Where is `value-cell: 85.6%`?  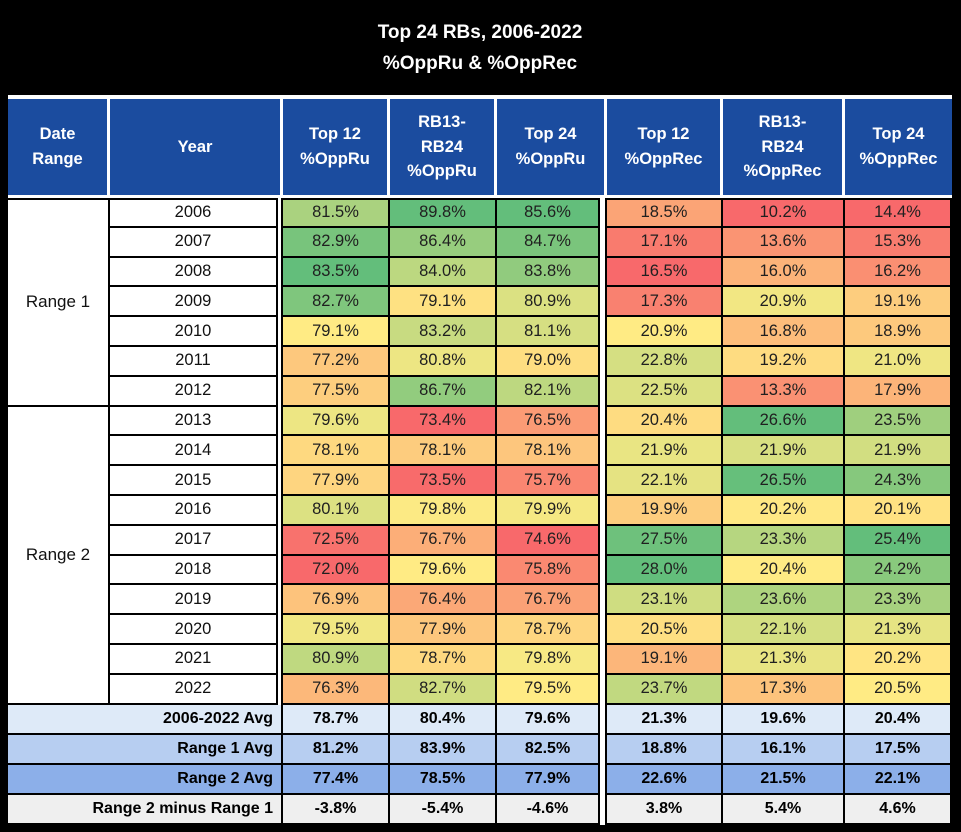
value-cell: 85.6% is located at coordinates (548, 213).